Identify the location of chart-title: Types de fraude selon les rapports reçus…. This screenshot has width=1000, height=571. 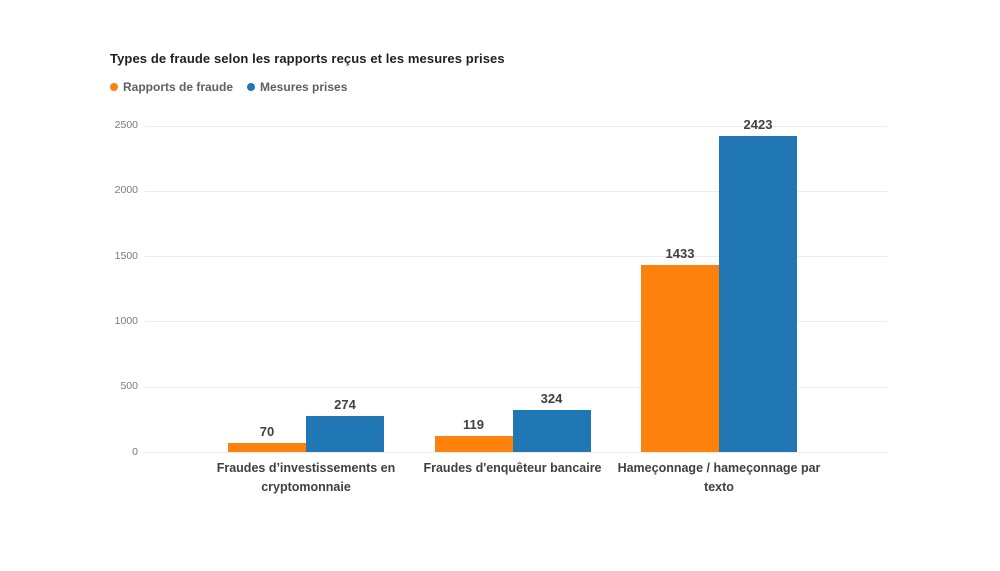
(307, 58).